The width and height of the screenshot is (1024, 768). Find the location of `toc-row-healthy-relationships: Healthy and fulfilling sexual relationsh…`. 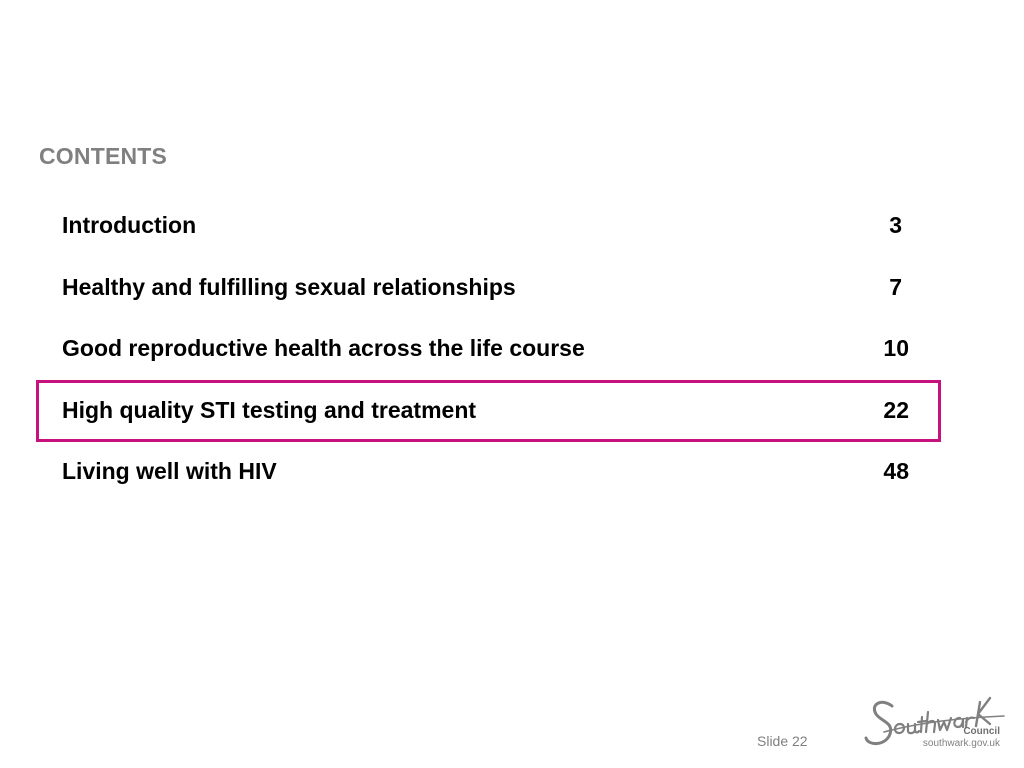

toc-row-healthy-relationships: Healthy and fulfilling sexual relationsh… is located at coordinates (512, 288).